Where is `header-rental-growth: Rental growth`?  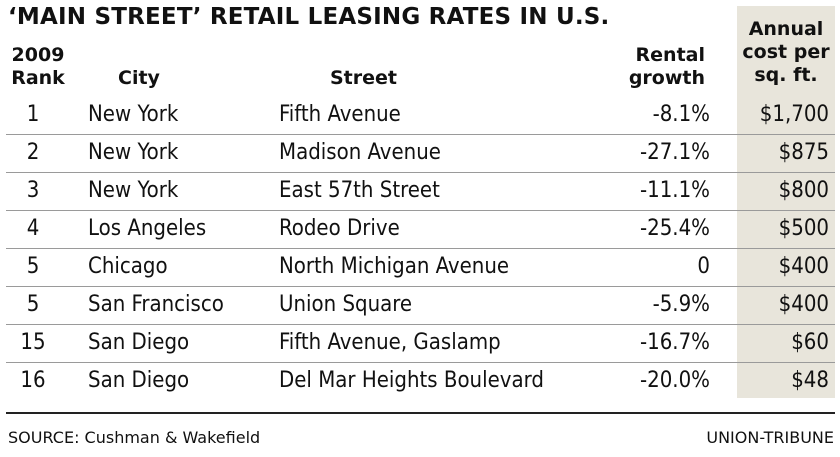 header-rental-growth: Rental growth is located at coordinates (666, 66).